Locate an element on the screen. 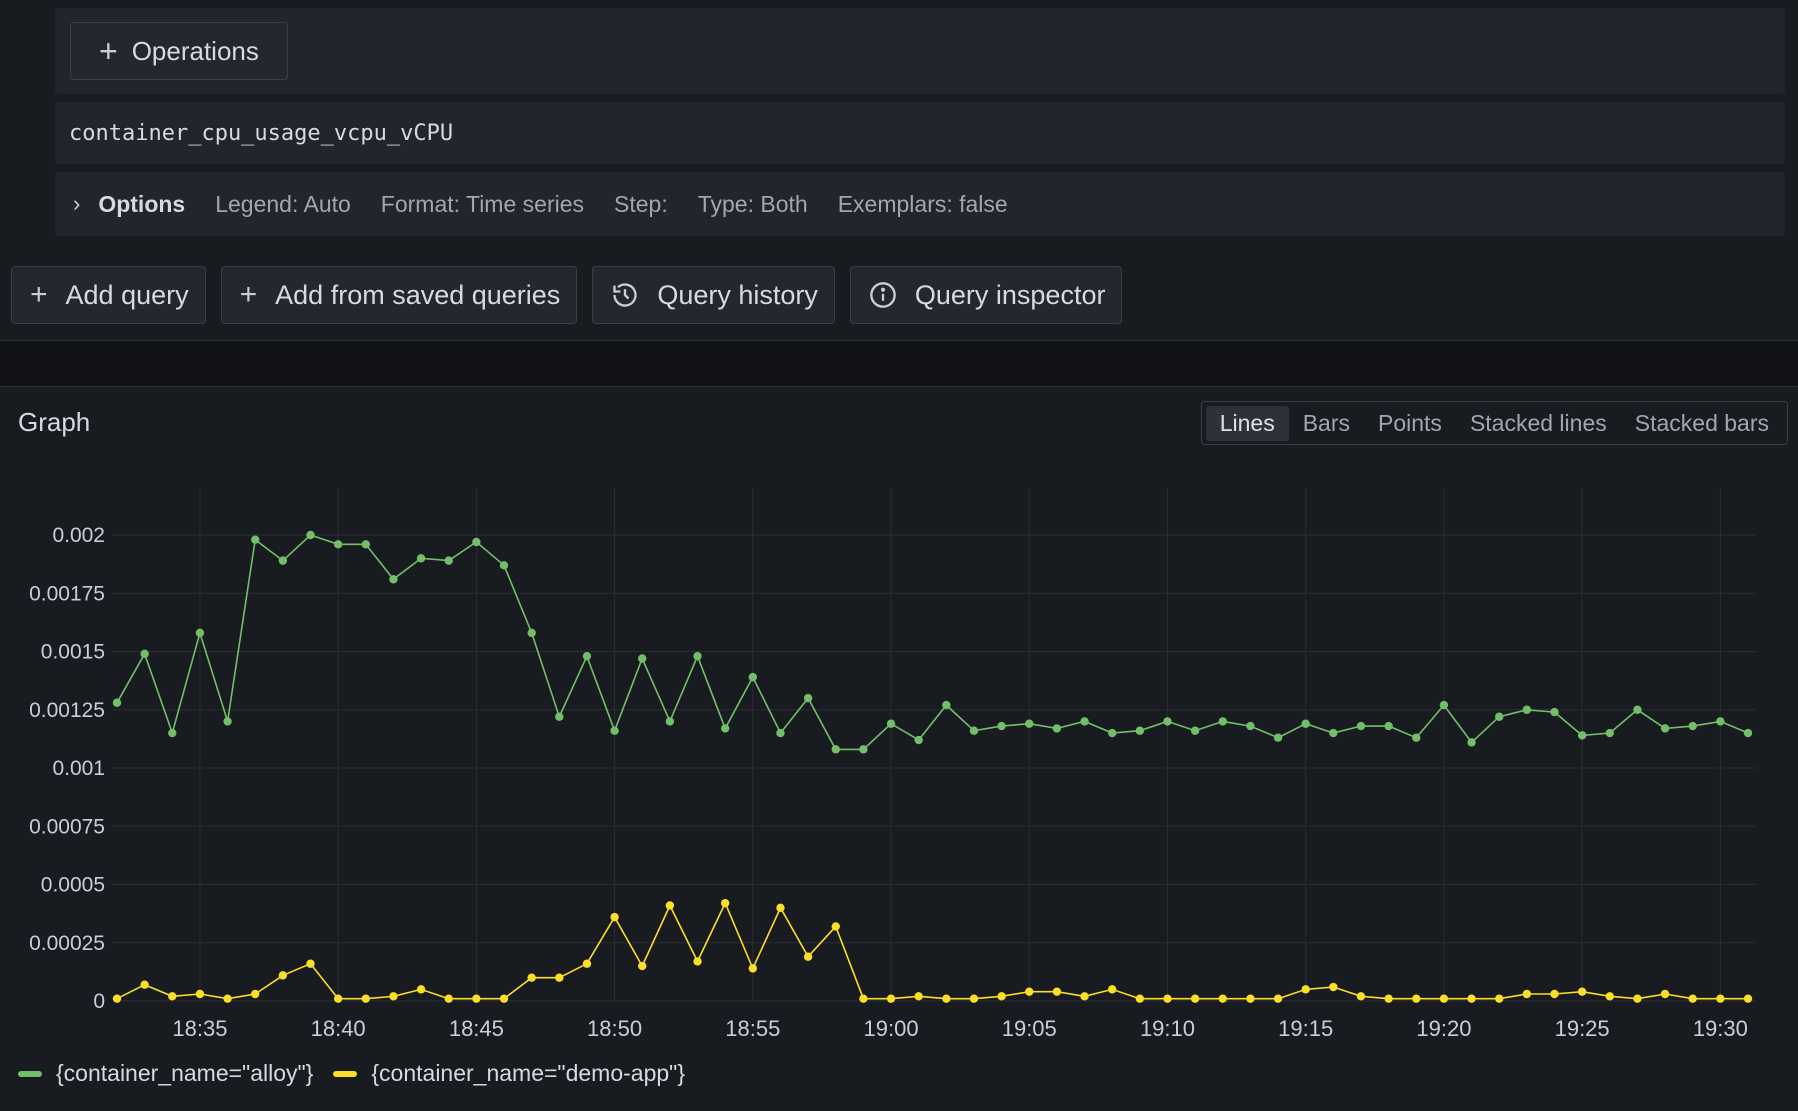 This screenshot has width=1798, height=1111. y-tick-label: 0.0005 is located at coordinates (73, 885).